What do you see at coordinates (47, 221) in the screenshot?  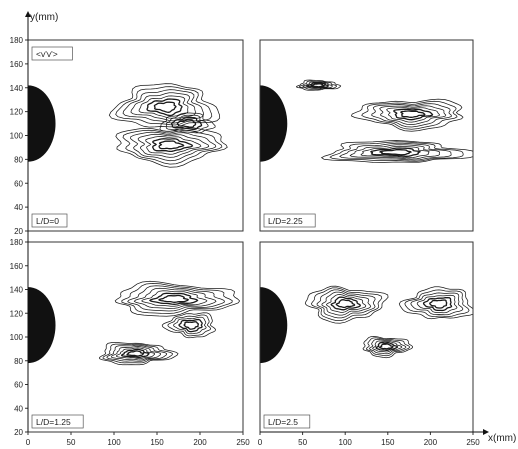 I see `panel-label: L/D=0` at bounding box center [47, 221].